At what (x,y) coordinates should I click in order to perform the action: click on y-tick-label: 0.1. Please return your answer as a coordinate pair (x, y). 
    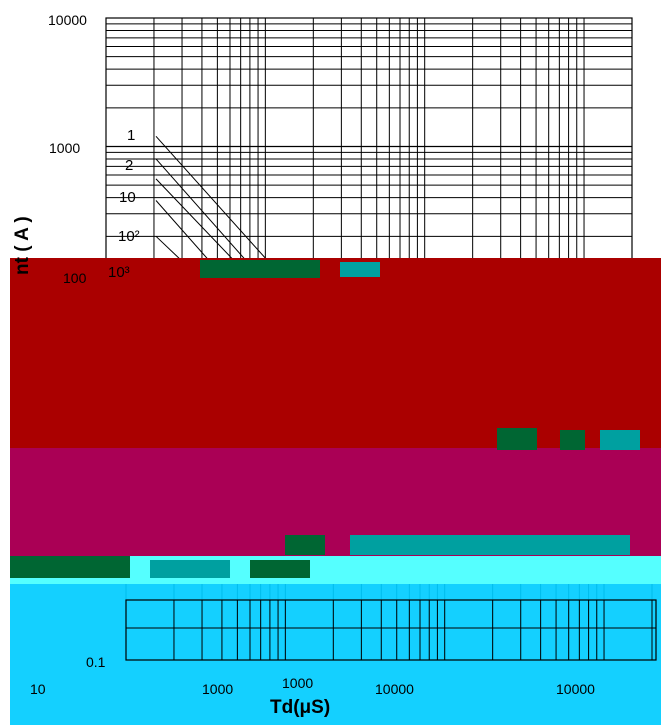
    Looking at the image, I should click on (96, 662).